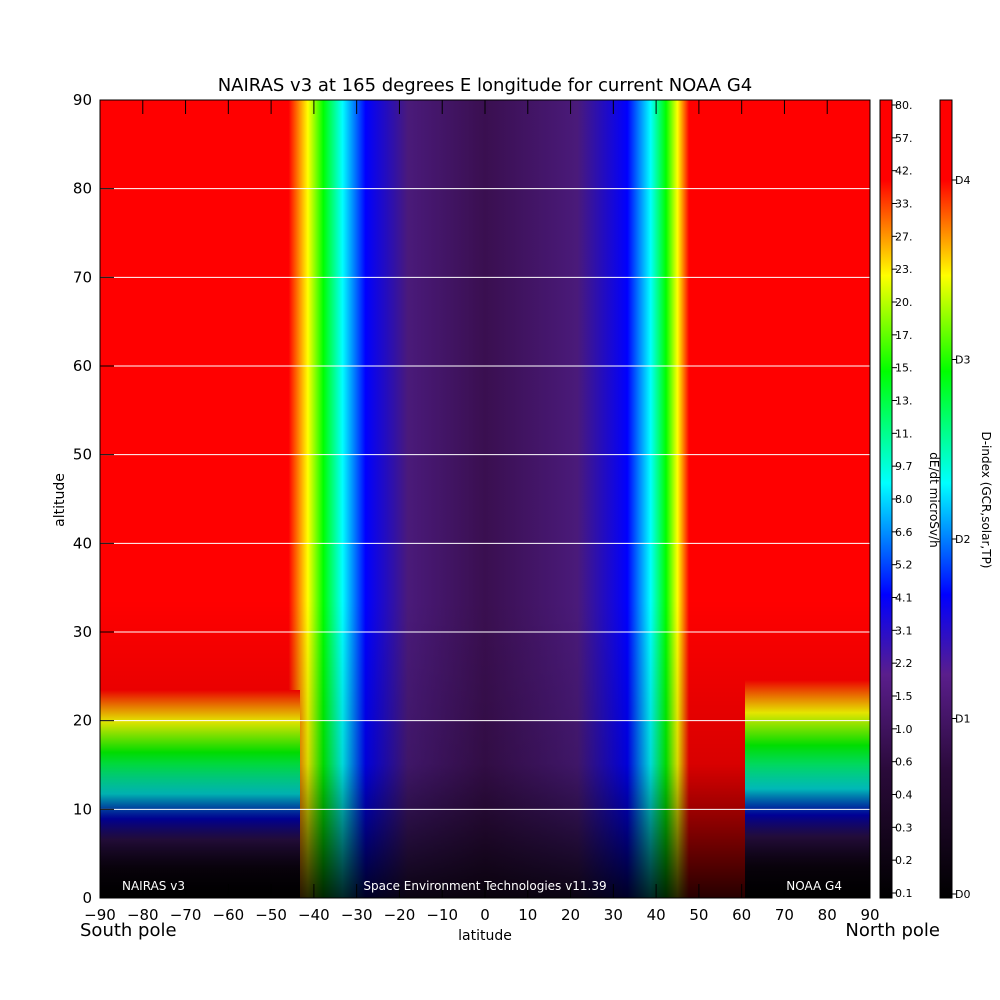 This screenshot has height=1000, width=1000. What do you see at coordinates (886, 499) in the screenshot?
I see `dose-colorbar` at bounding box center [886, 499].